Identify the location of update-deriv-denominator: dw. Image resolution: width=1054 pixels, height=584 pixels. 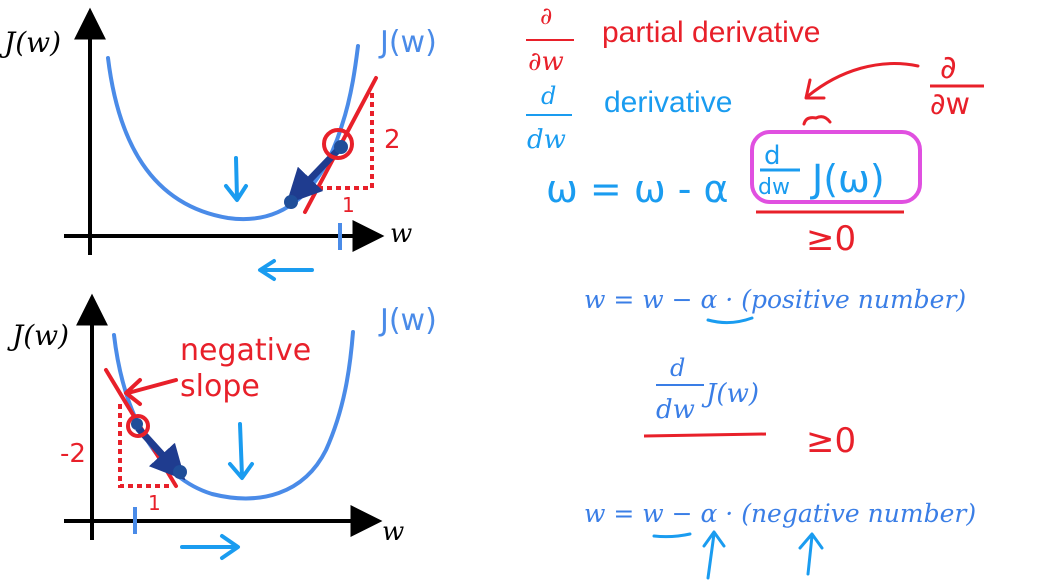
(774, 187).